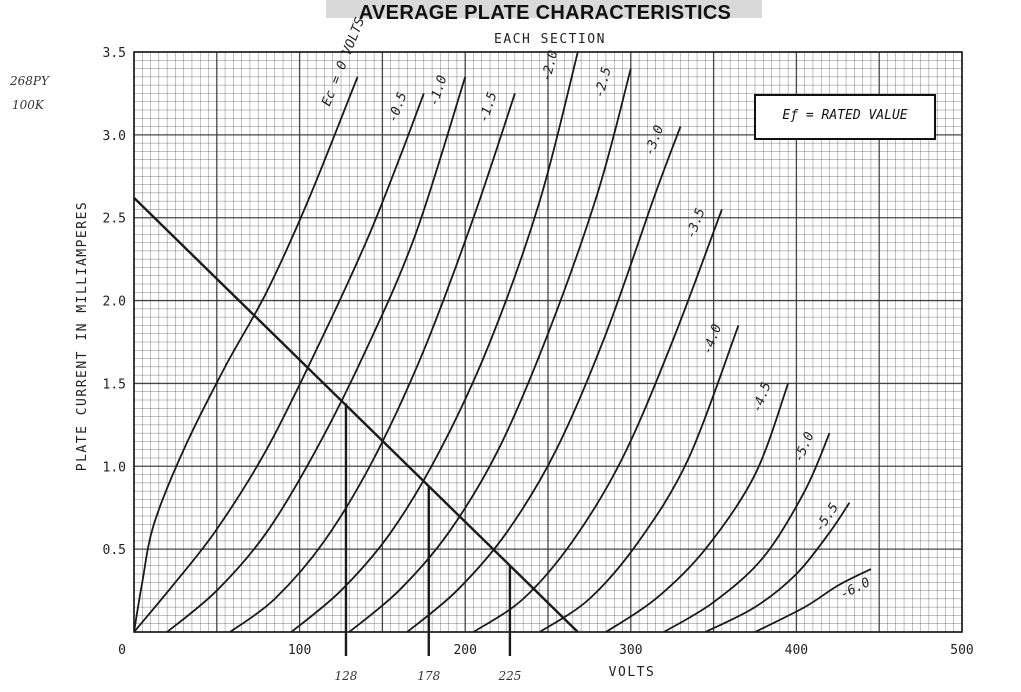 This screenshot has width=1021, height=692. Describe the element at coordinates (122, 650) in the screenshot. I see `x-tick-label: 0` at that location.